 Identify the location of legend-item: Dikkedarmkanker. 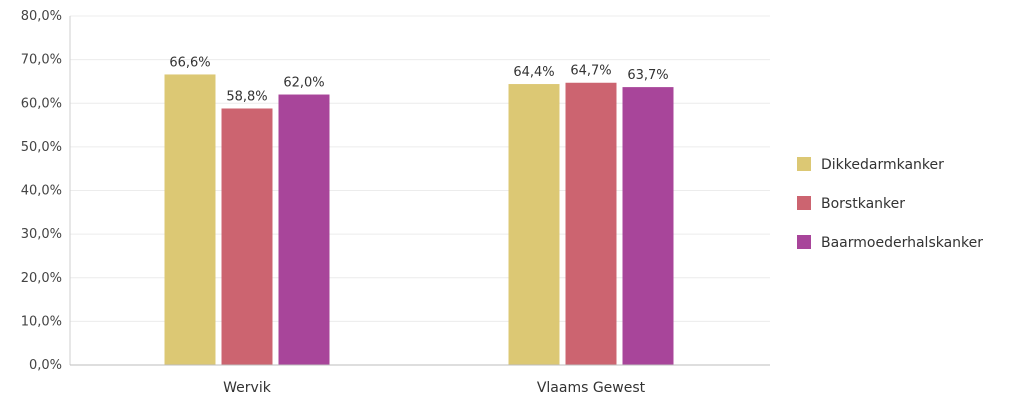
(870, 165).